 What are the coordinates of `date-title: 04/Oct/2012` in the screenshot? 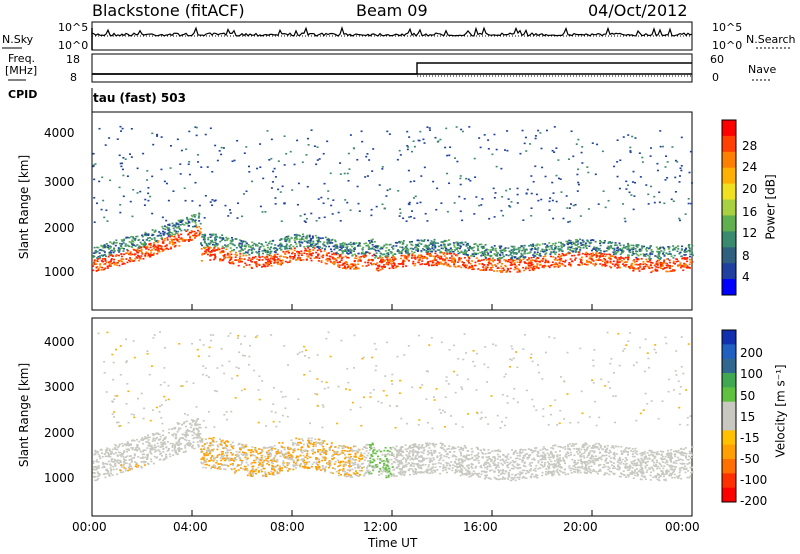 It's located at (638, 10).